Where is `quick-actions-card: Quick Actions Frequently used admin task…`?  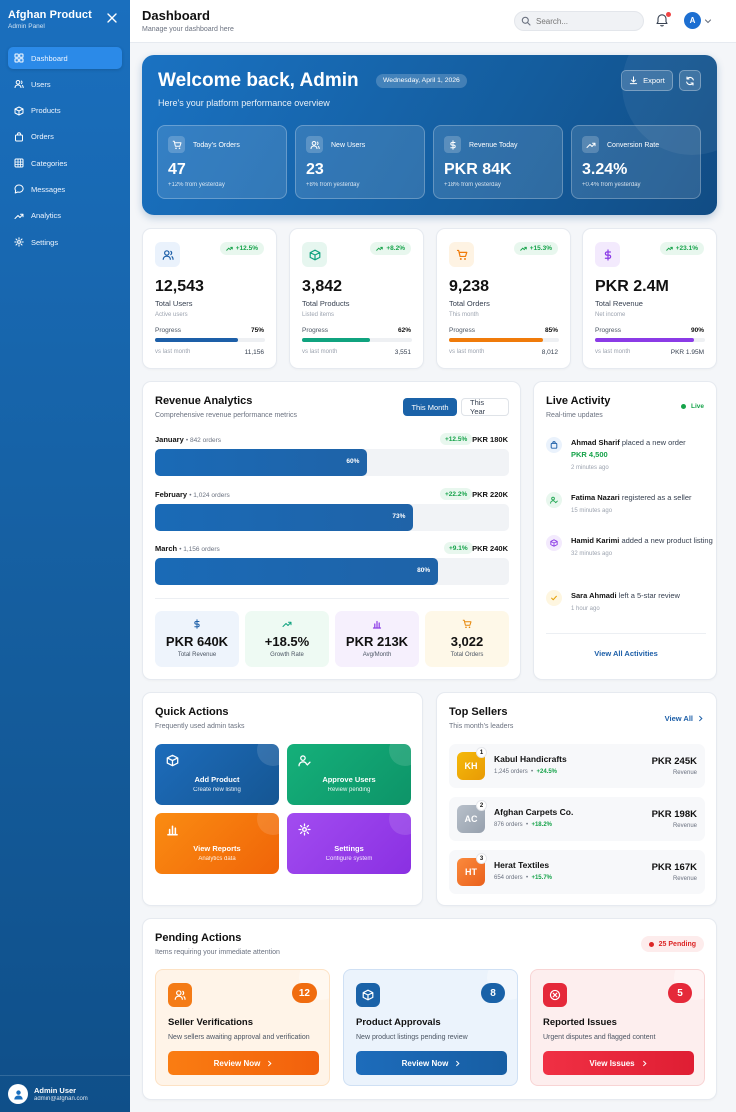
quick-actions-card: Quick Actions Frequently used admin task… is located at coordinates (282, 799).